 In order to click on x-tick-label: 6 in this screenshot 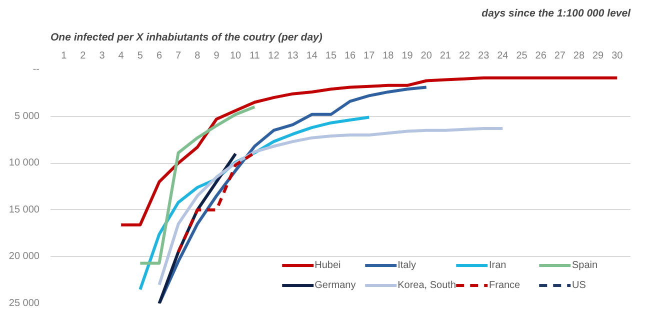, I will do `click(159, 56)`.